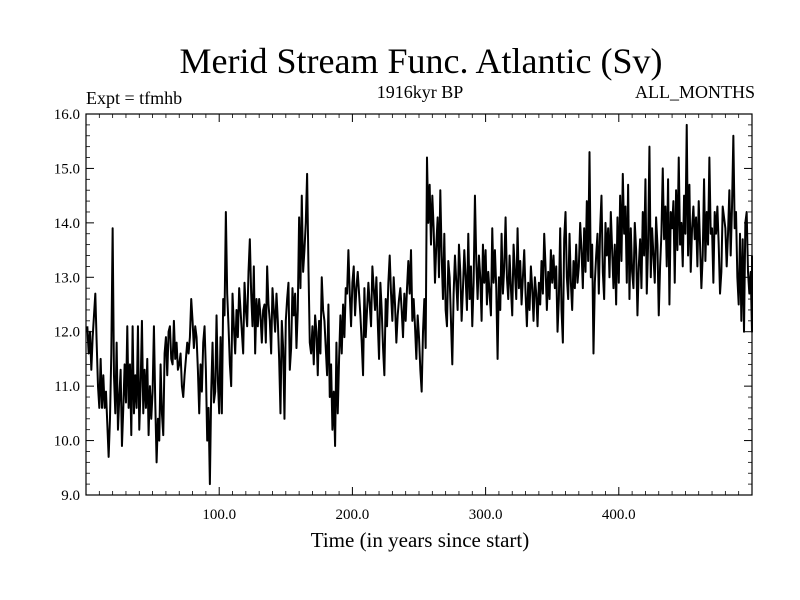 The width and height of the screenshot is (800, 600). Describe the element at coordinates (420, 92) in the screenshot. I see `chart-subtitle: 1916kyr BP` at that location.